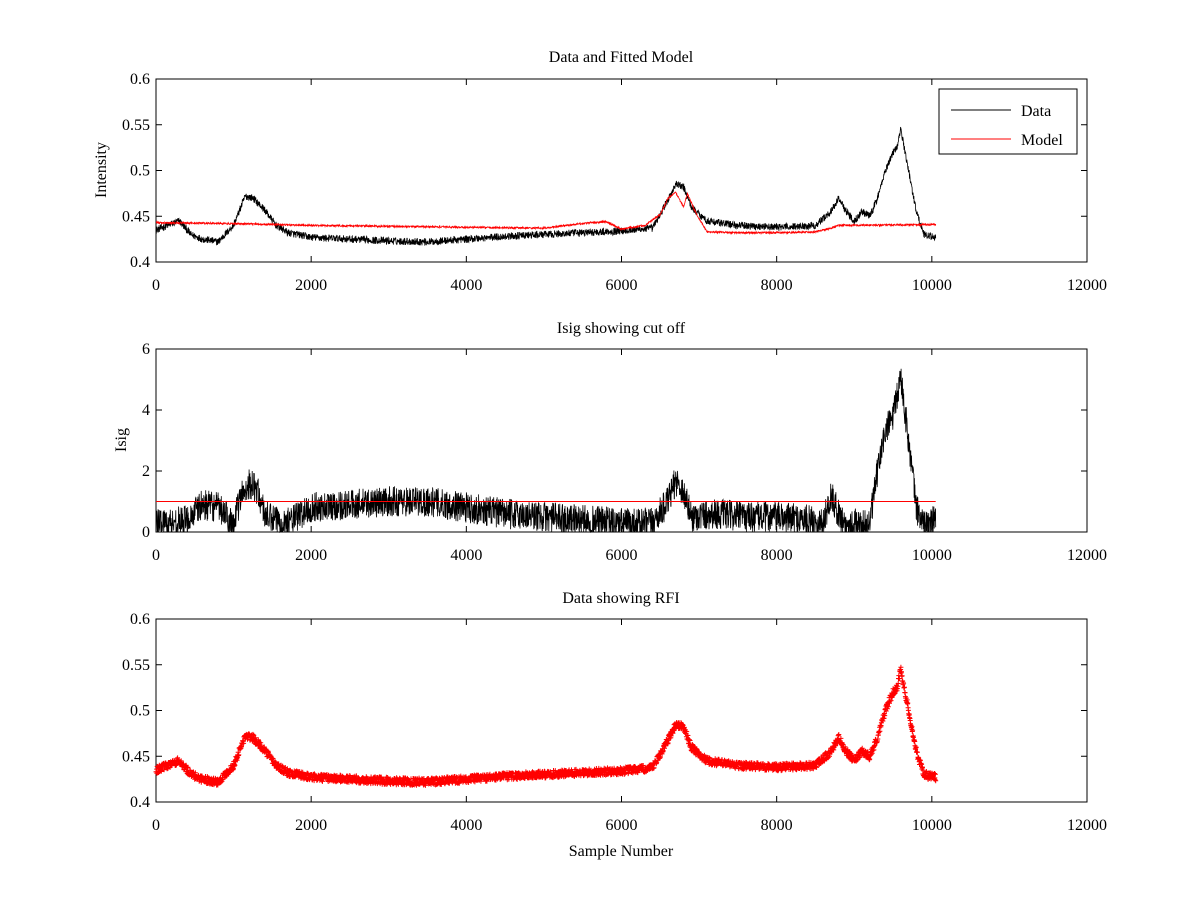  I want to click on panel-1-title: Data and Fitted Model, so click(621, 57).